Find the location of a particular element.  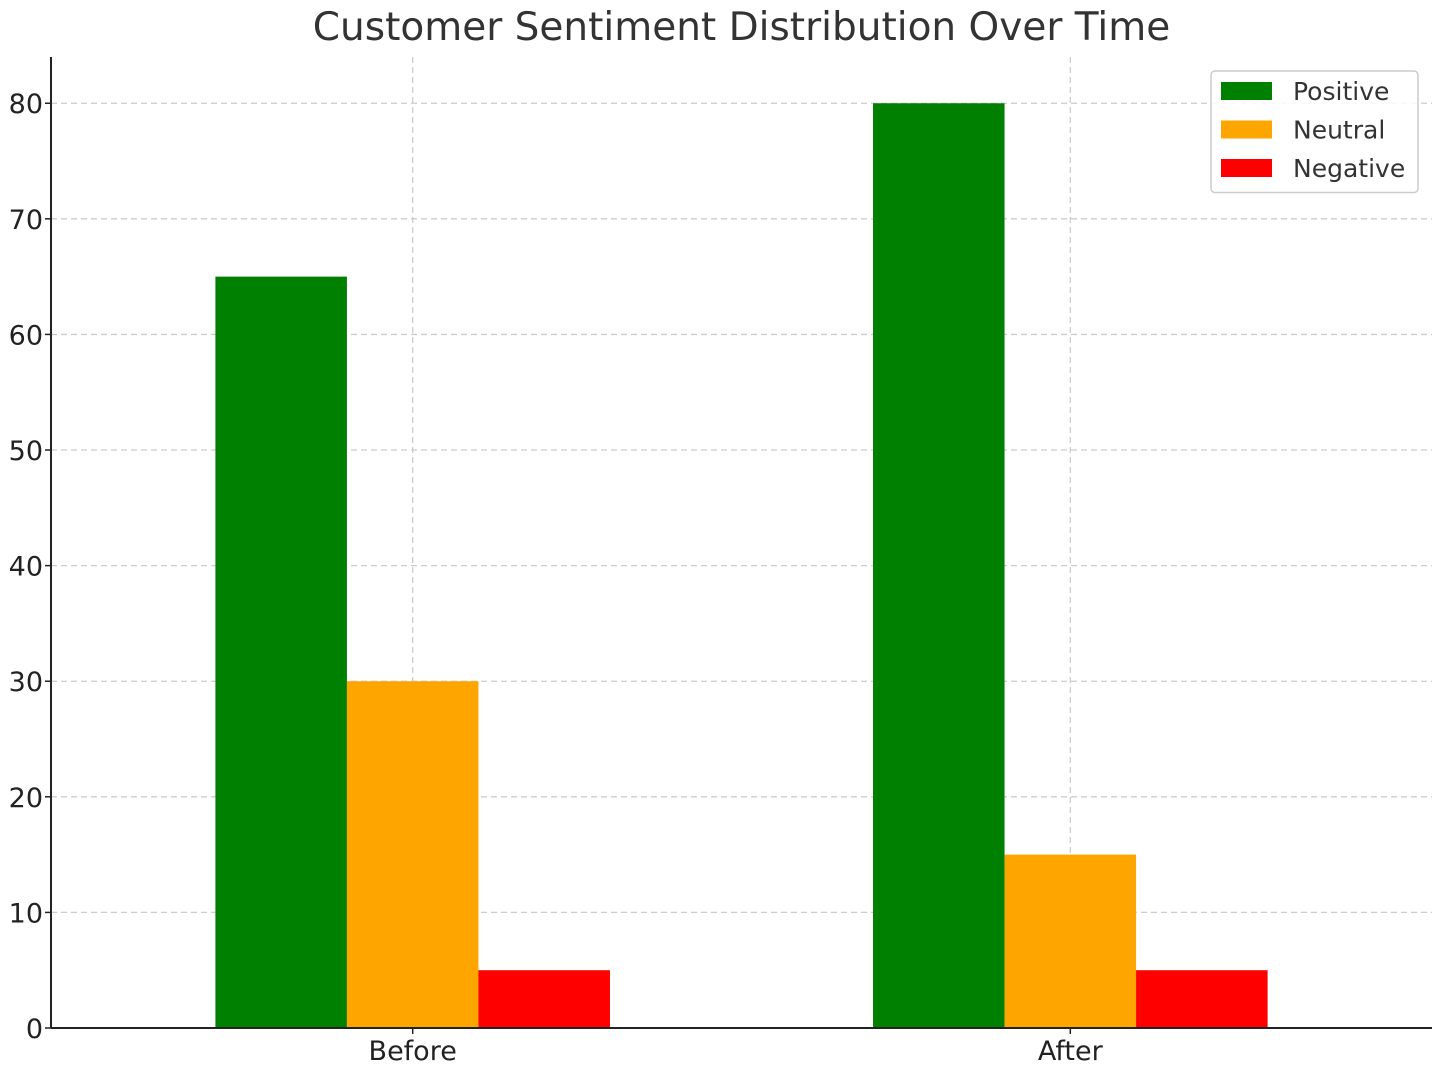

x-tick-labels: Before After is located at coordinates (736, 1047).